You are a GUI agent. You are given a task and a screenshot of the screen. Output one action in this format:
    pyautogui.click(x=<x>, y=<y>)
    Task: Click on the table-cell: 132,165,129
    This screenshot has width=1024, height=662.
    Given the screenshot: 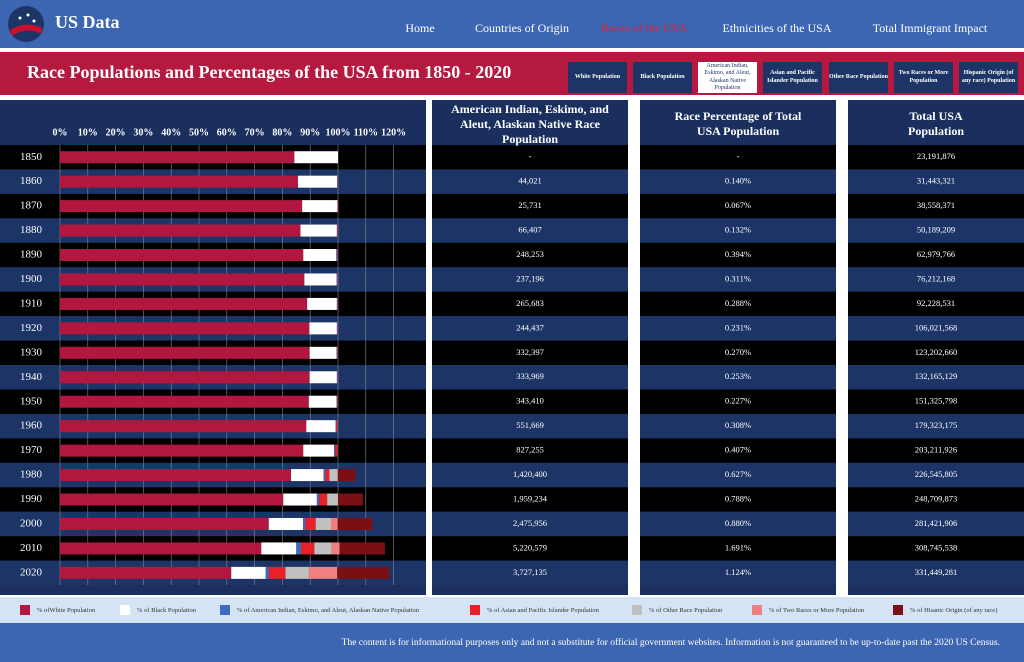 What is the action you would take?
    pyautogui.click(x=936, y=376)
    